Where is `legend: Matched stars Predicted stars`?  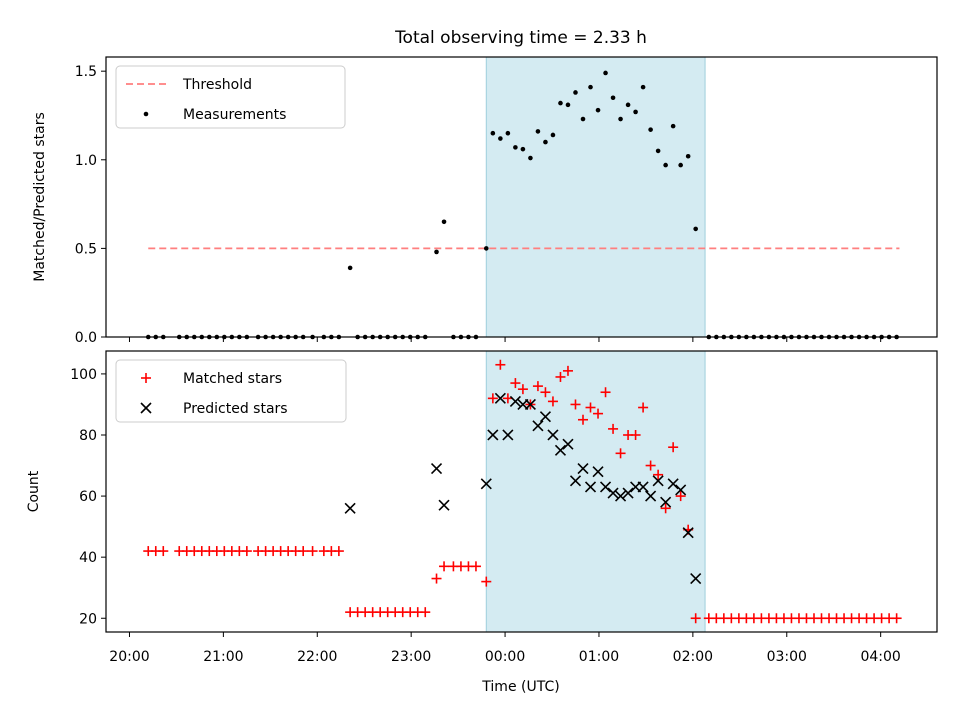 legend: Matched stars Predicted stars is located at coordinates (231, 391).